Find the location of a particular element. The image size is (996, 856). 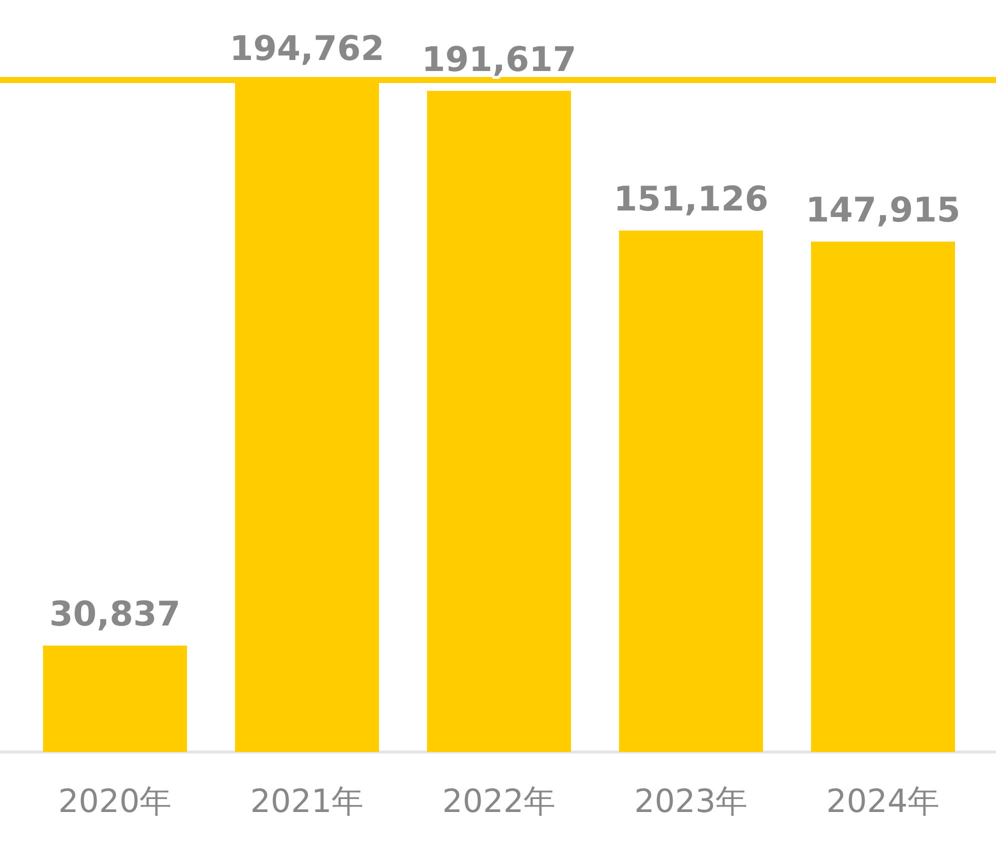

x-tick-label: 2024年 is located at coordinates (883, 801).